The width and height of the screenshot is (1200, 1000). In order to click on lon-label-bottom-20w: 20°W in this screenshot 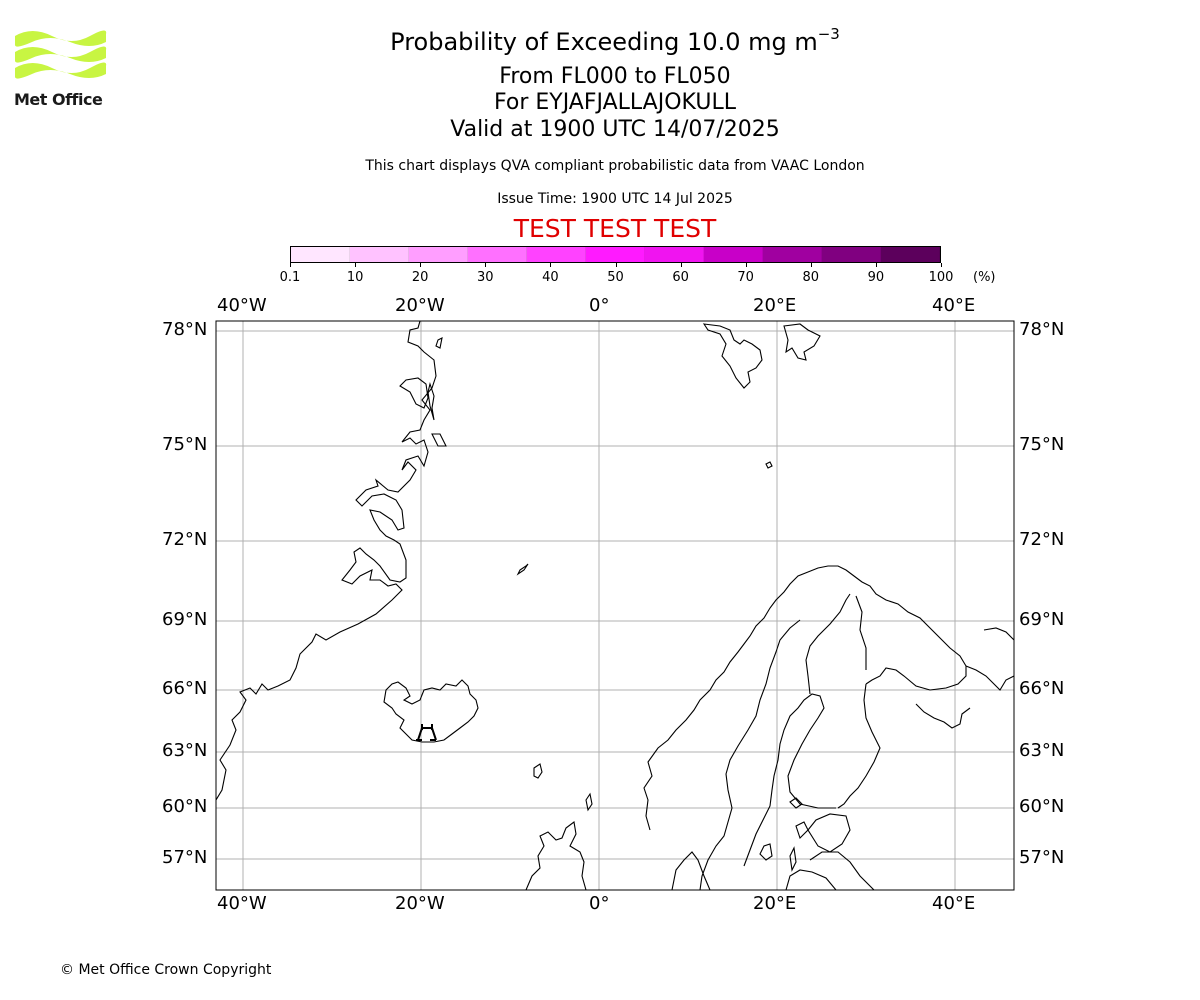, I will do `click(420, 903)`.